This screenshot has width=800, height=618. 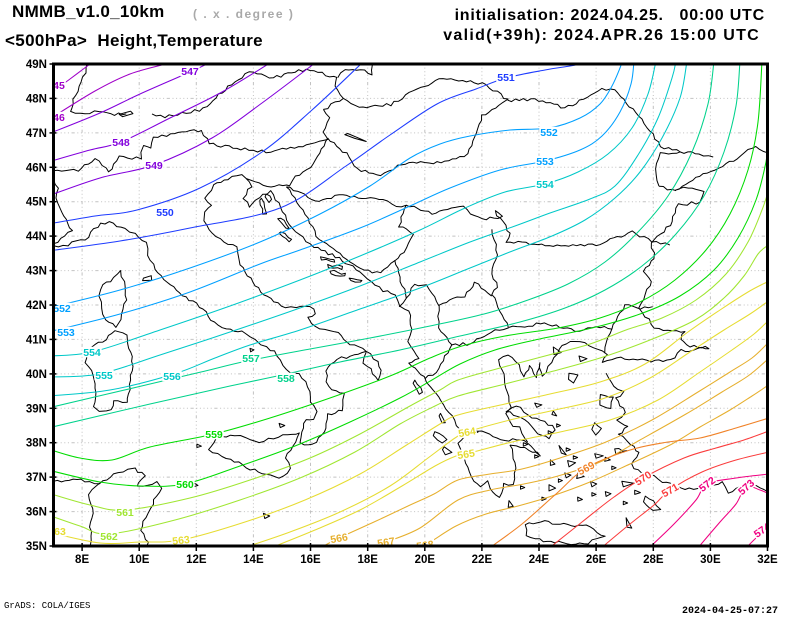 I want to click on svg-text: 565, so click(x=466, y=454).